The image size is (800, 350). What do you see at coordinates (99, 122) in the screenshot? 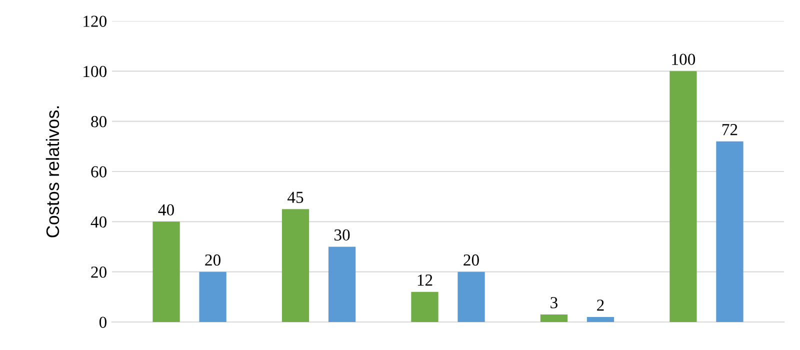
I see `y-tick-label: 80` at bounding box center [99, 122].